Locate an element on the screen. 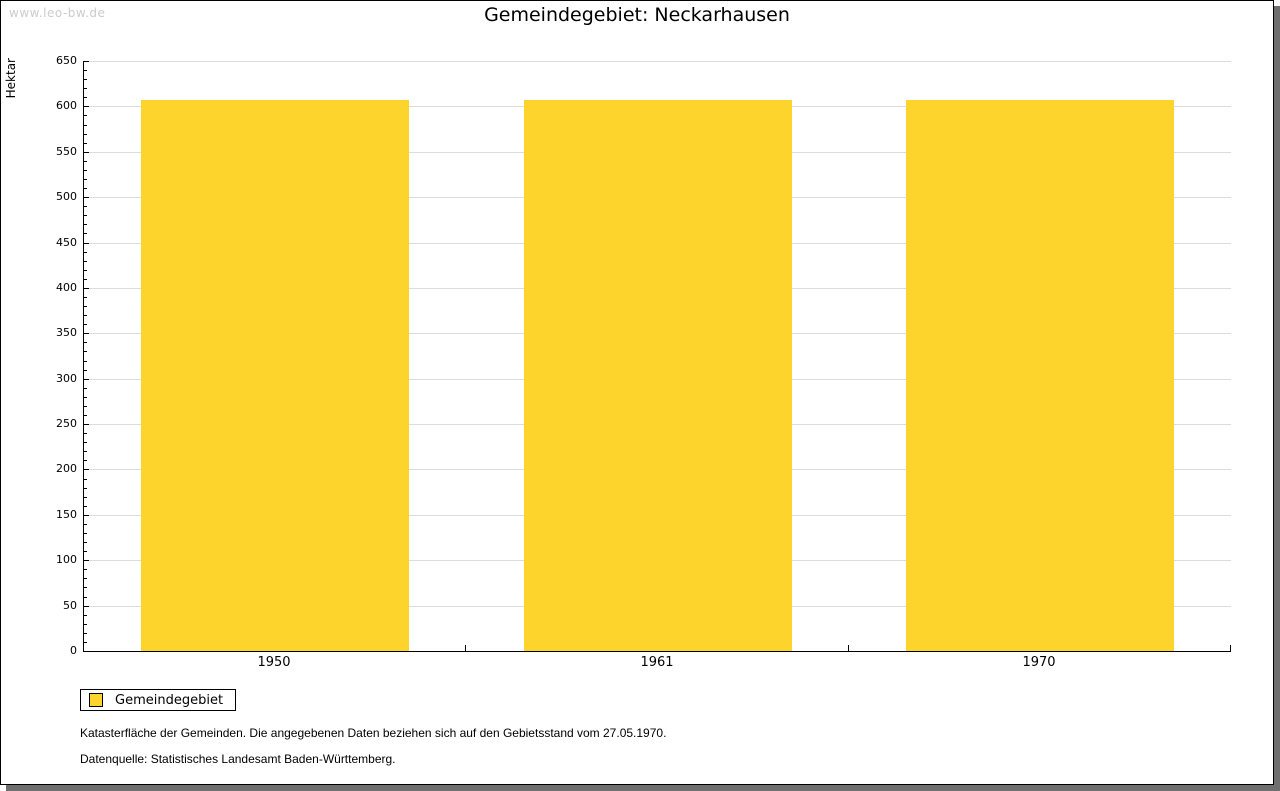 The width and height of the screenshot is (1280, 791). y-axis-tick-label: 550 is located at coordinates (66, 151).